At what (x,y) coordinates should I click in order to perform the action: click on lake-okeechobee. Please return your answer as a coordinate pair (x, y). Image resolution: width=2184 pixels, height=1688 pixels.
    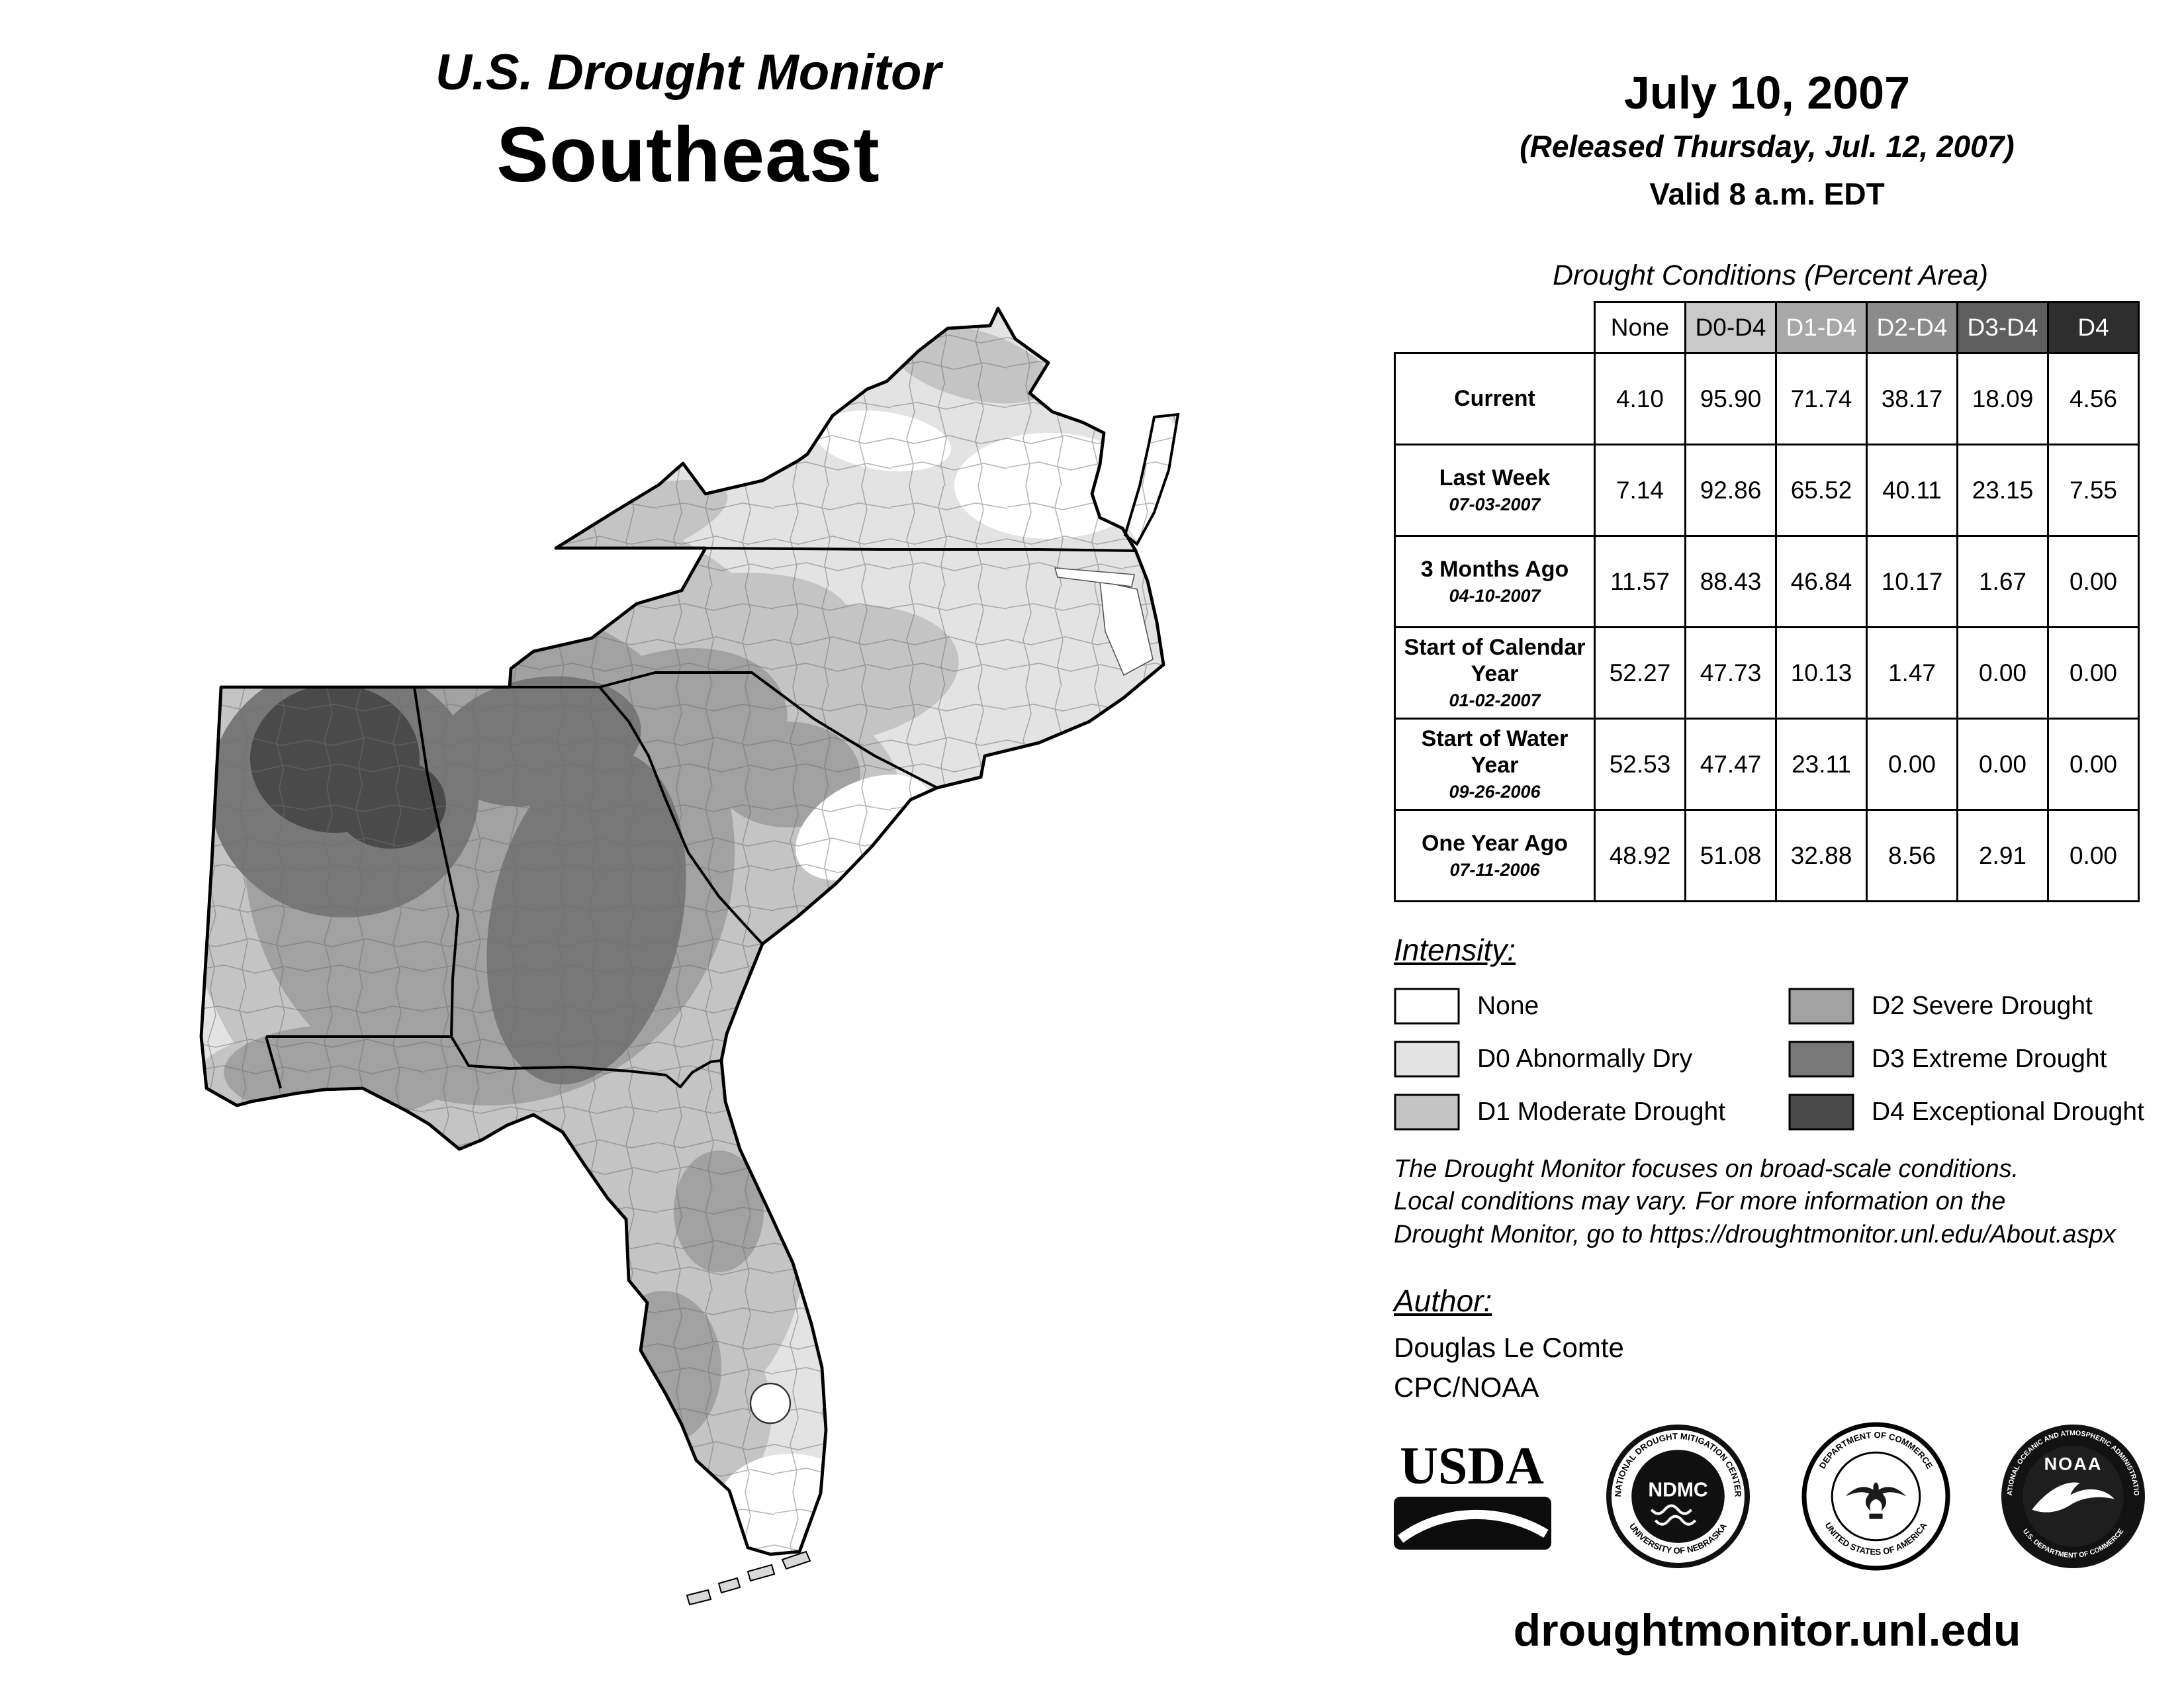
    Looking at the image, I should click on (771, 1403).